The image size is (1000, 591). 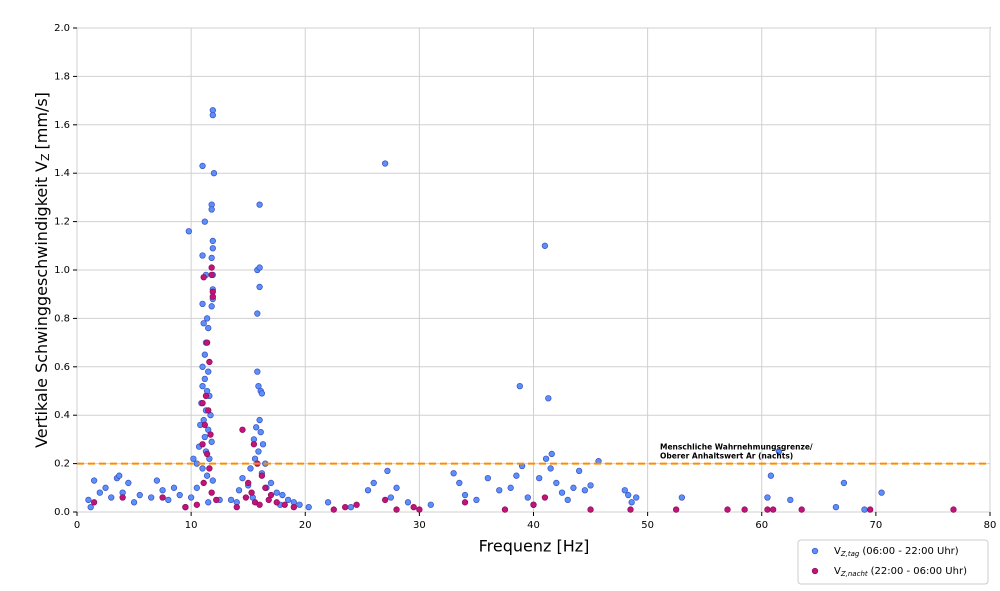 I want to click on y-tick-label: 0.4, so click(x=62, y=415).